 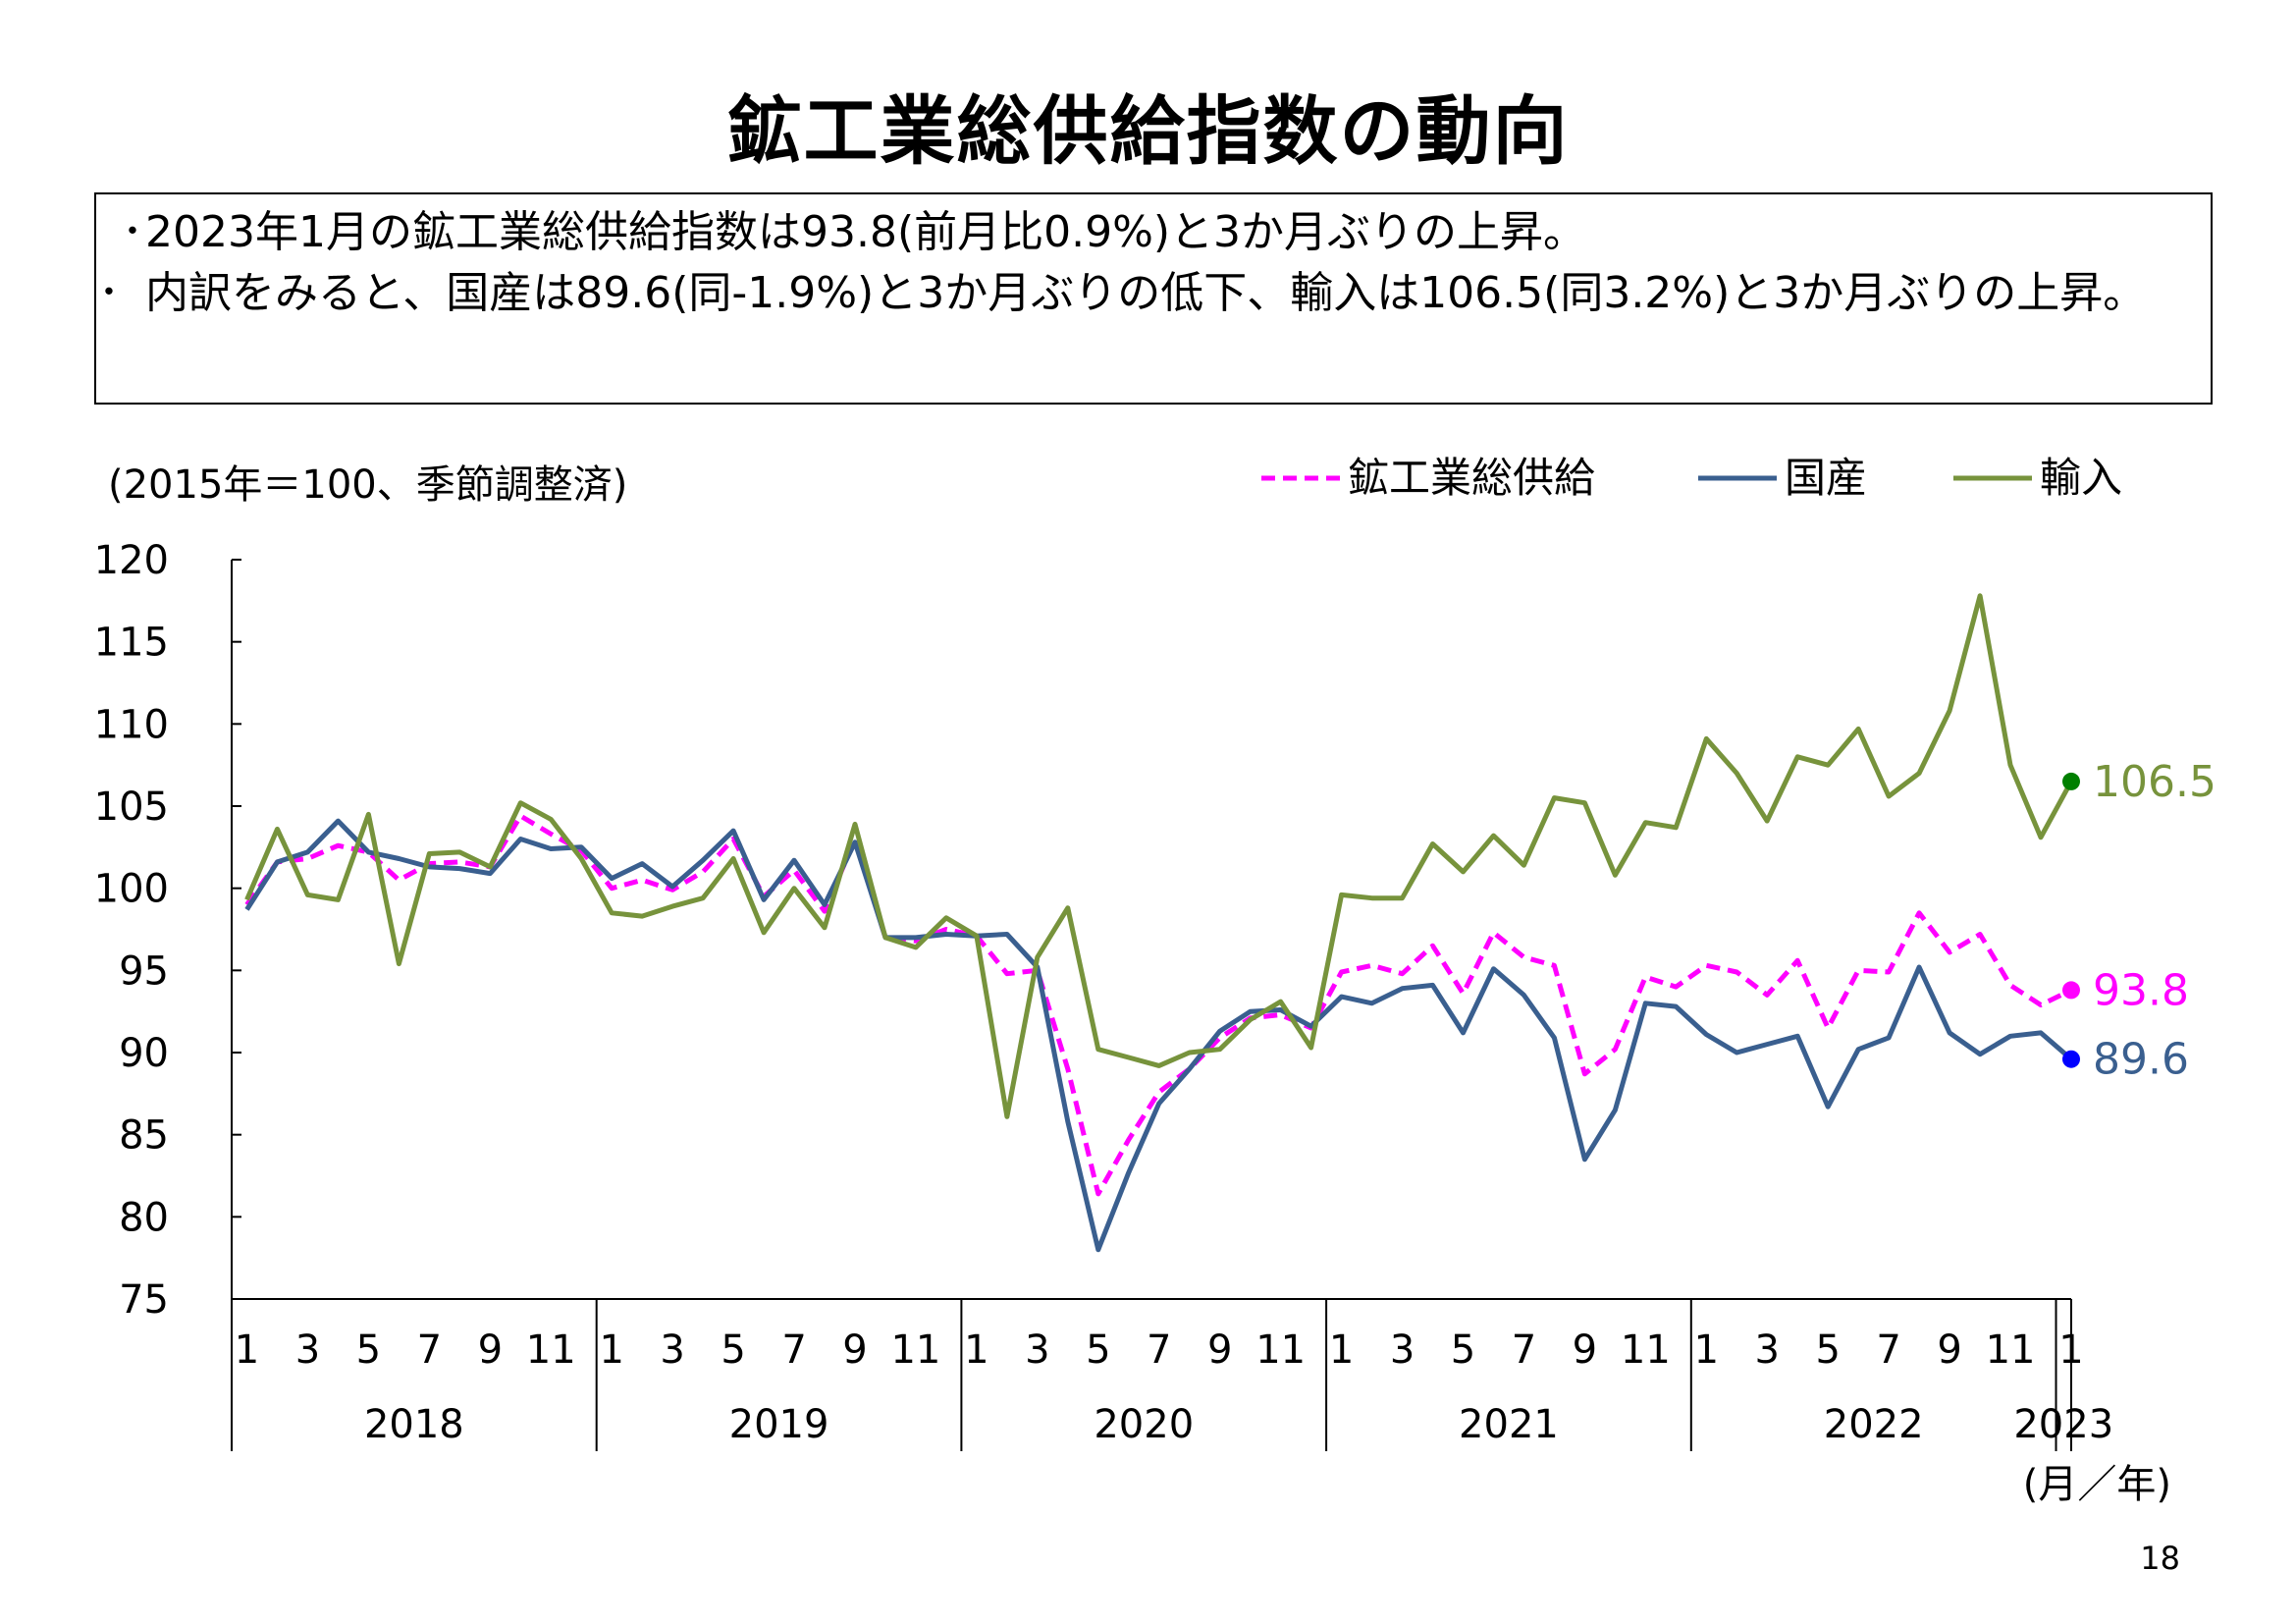 What do you see at coordinates (131, 643) in the screenshot?
I see `y-tick-label: 115` at bounding box center [131, 643].